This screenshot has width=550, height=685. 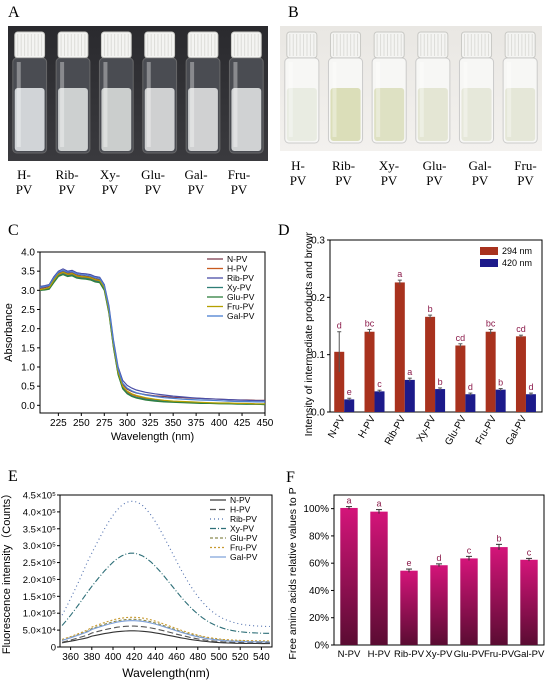 I want to click on y-tick-label: 2.5×10⁵, so click(x=39, y=563).